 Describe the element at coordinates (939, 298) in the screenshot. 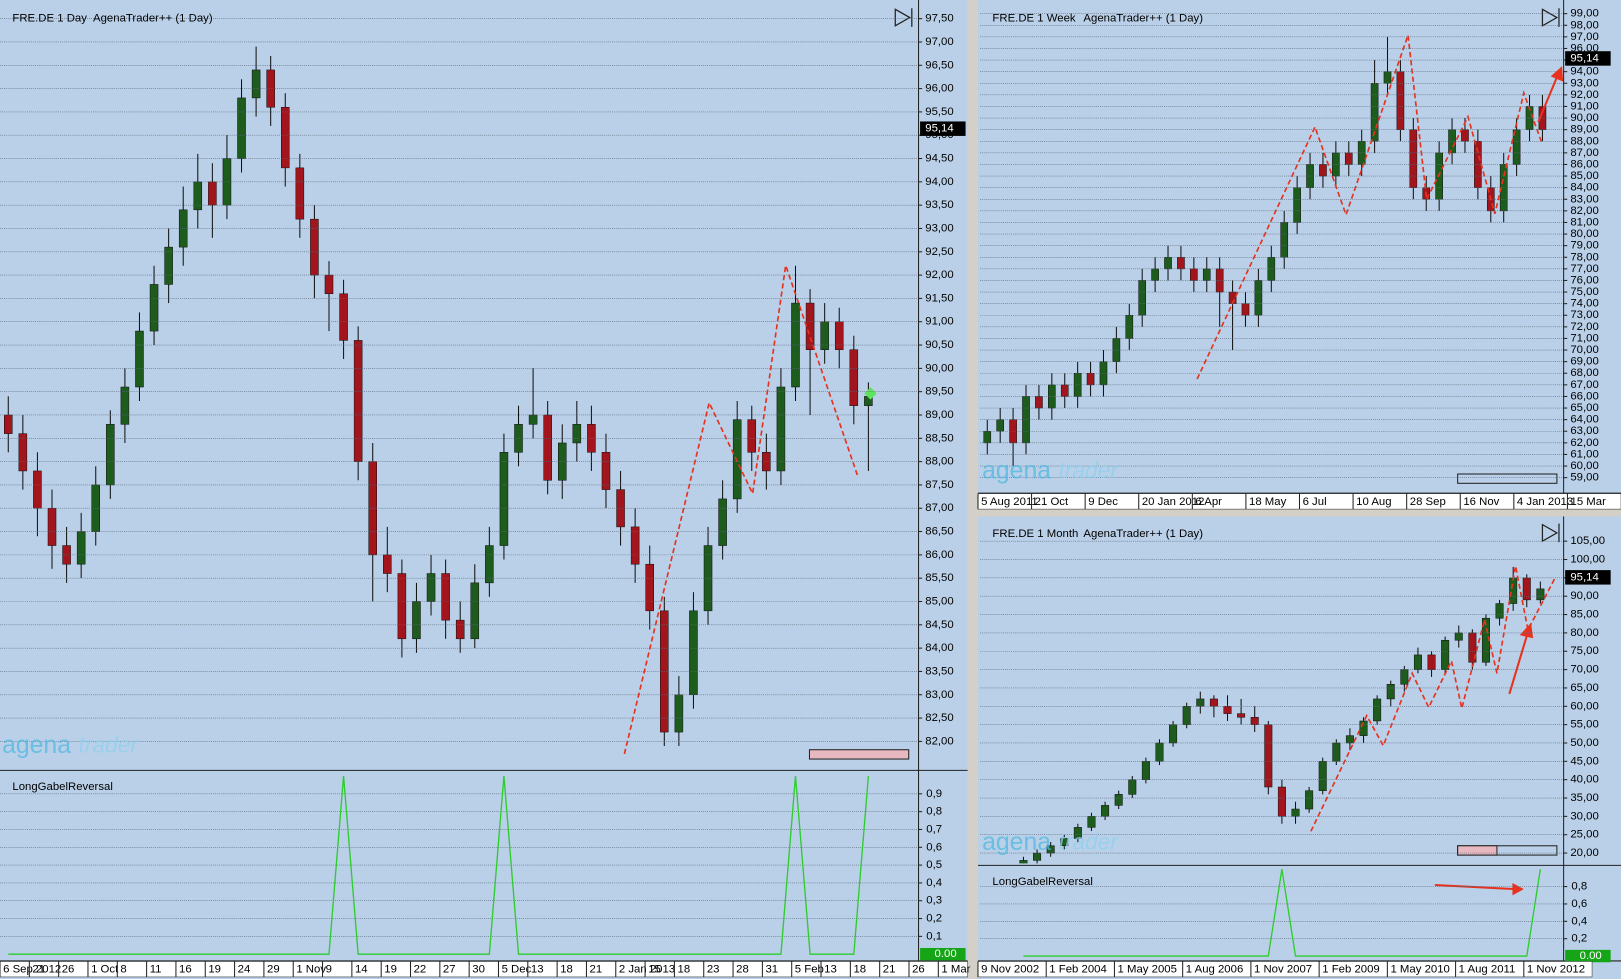

I see `y-tick-label: 91,50` at that location.